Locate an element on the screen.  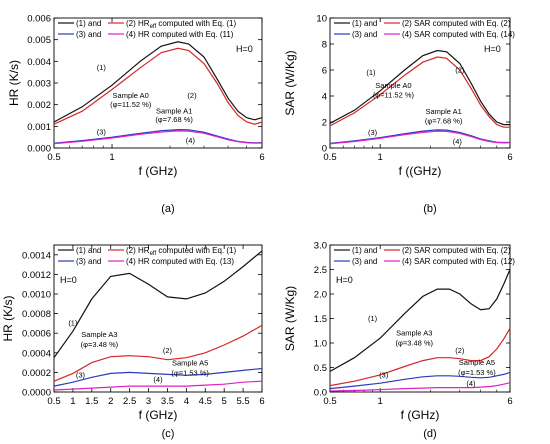
x-tick-label: 3.5 is located at coordinates (167, 401).